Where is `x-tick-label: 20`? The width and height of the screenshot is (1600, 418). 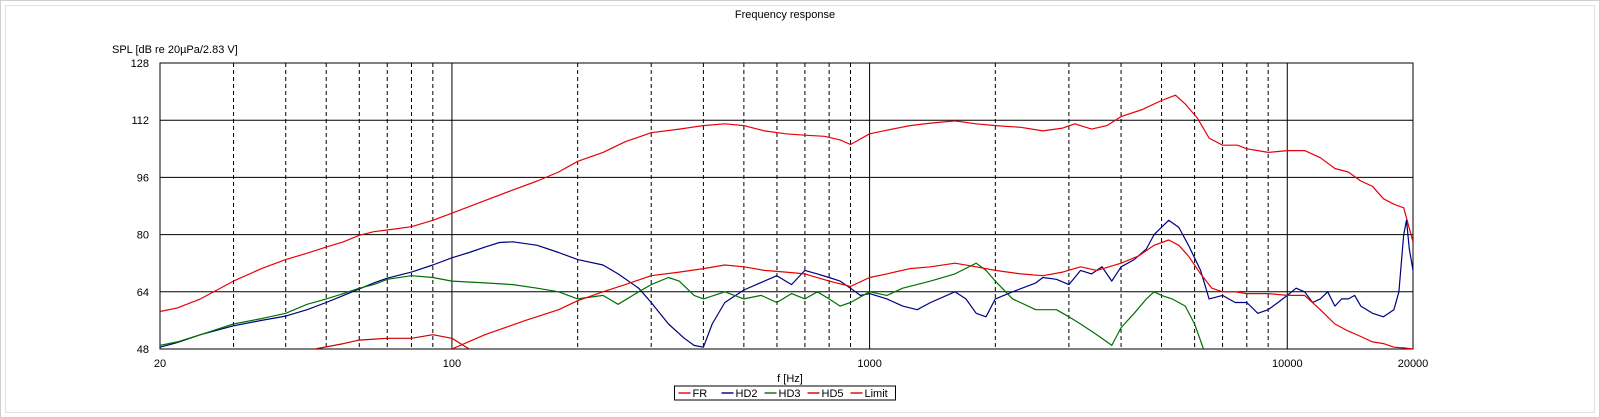
x-tick-label: 20 is located at coordinates (160, 364).